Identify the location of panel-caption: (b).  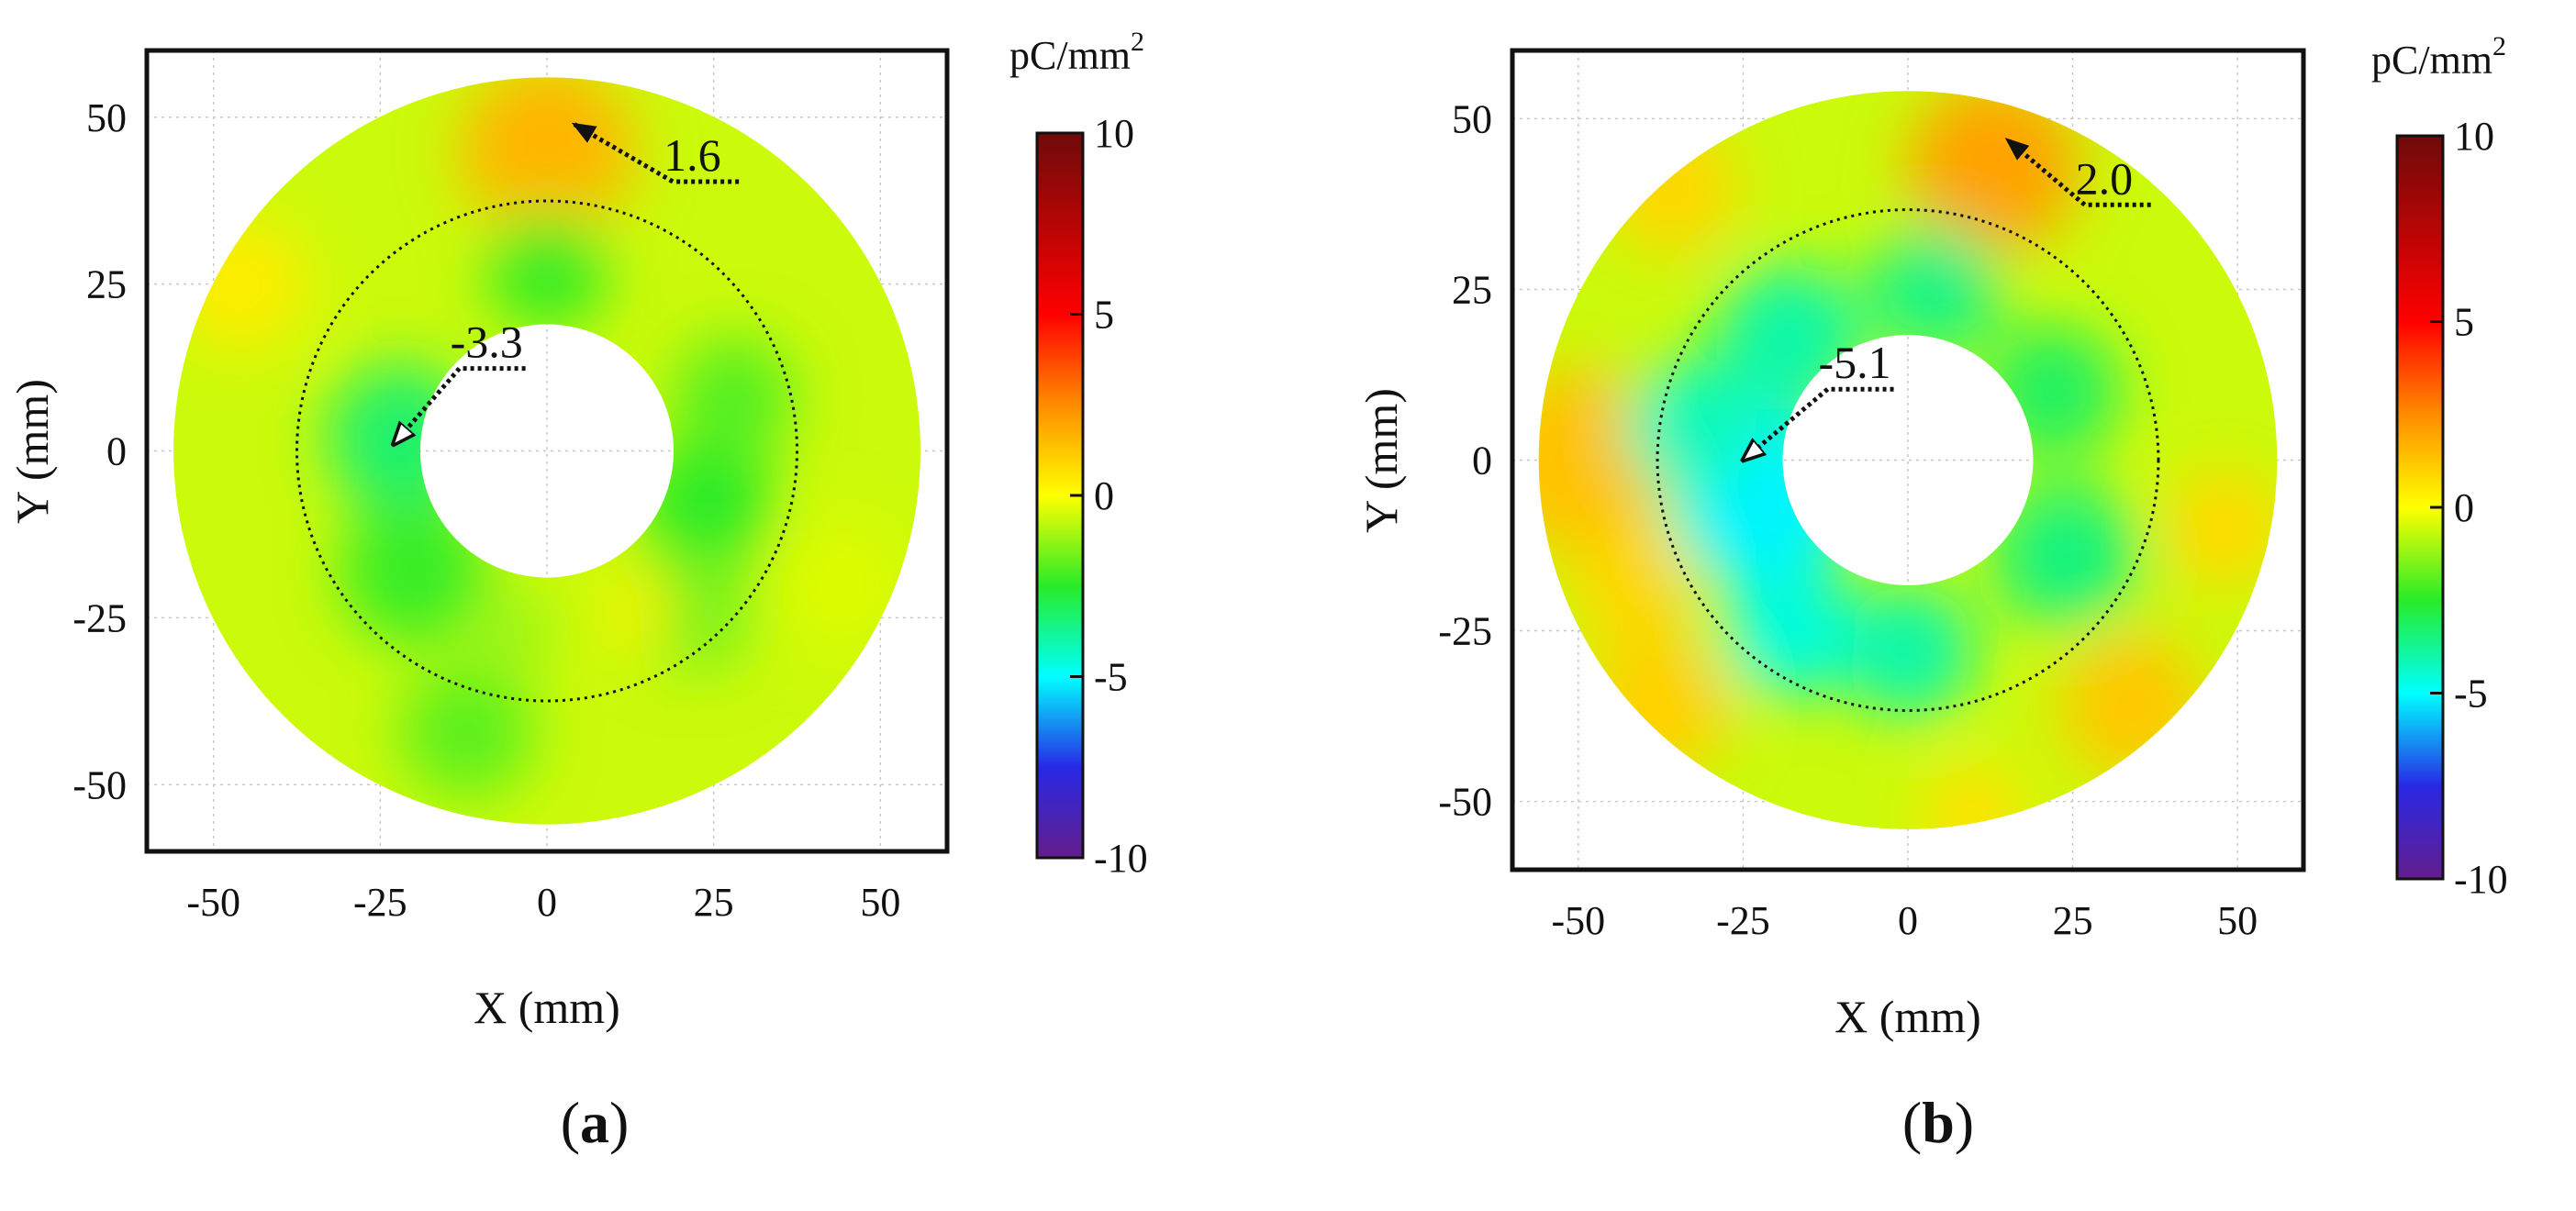
(1938, 1122).